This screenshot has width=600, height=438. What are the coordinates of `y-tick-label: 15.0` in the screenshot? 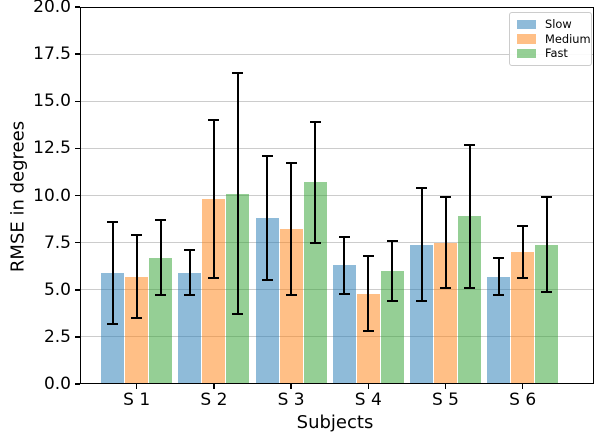 It's located at (52, 101).